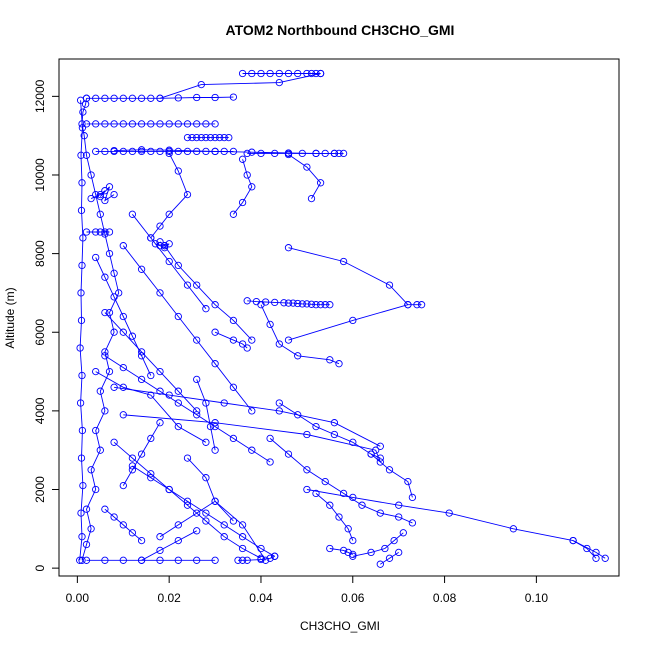 The height and width of the screenshot is (650, 650). What do you see at coordinates (46, 325) in the screenshot?
I see `y-axis: 0 2000 4000 6000 8000 10000 12000` at bounding box center [46, 325].